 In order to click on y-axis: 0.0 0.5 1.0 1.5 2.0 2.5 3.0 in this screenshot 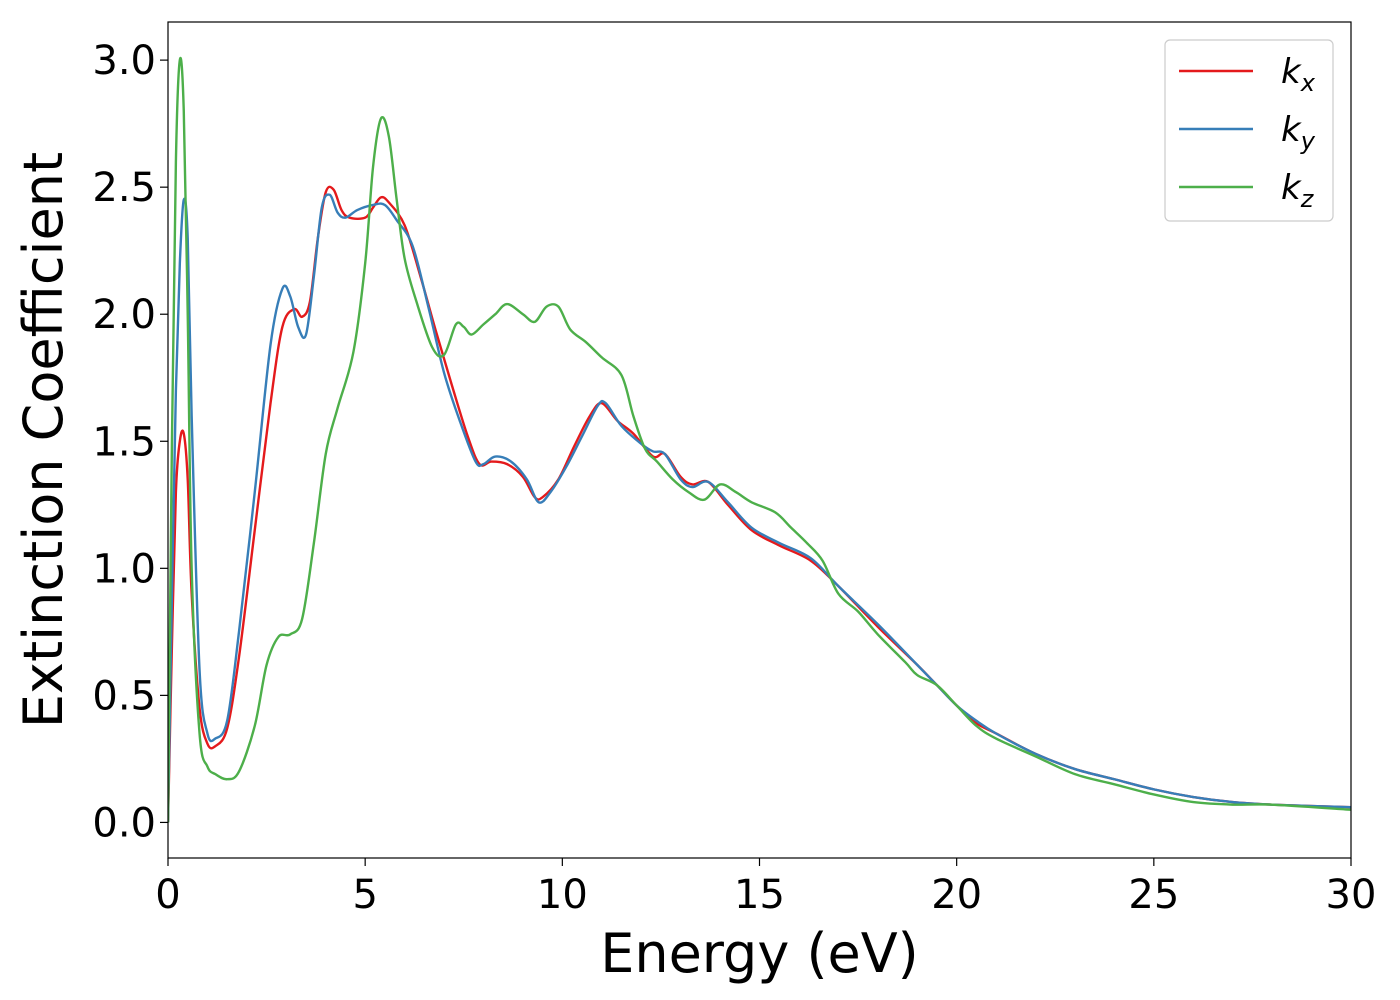, I will do `click(130, 442)`.